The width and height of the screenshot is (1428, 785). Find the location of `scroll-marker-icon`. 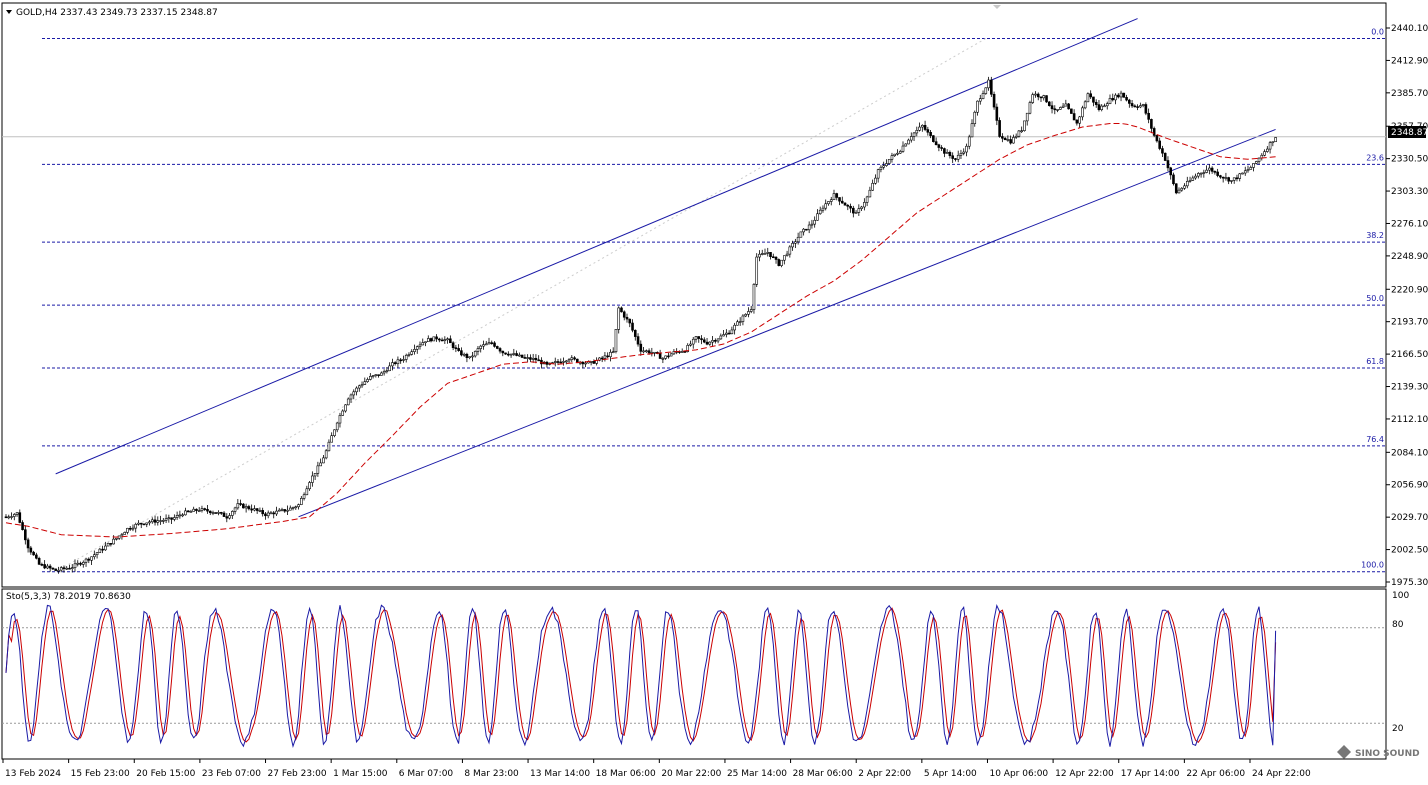

scroll-marker-icon is located at coordinates (997, 7).